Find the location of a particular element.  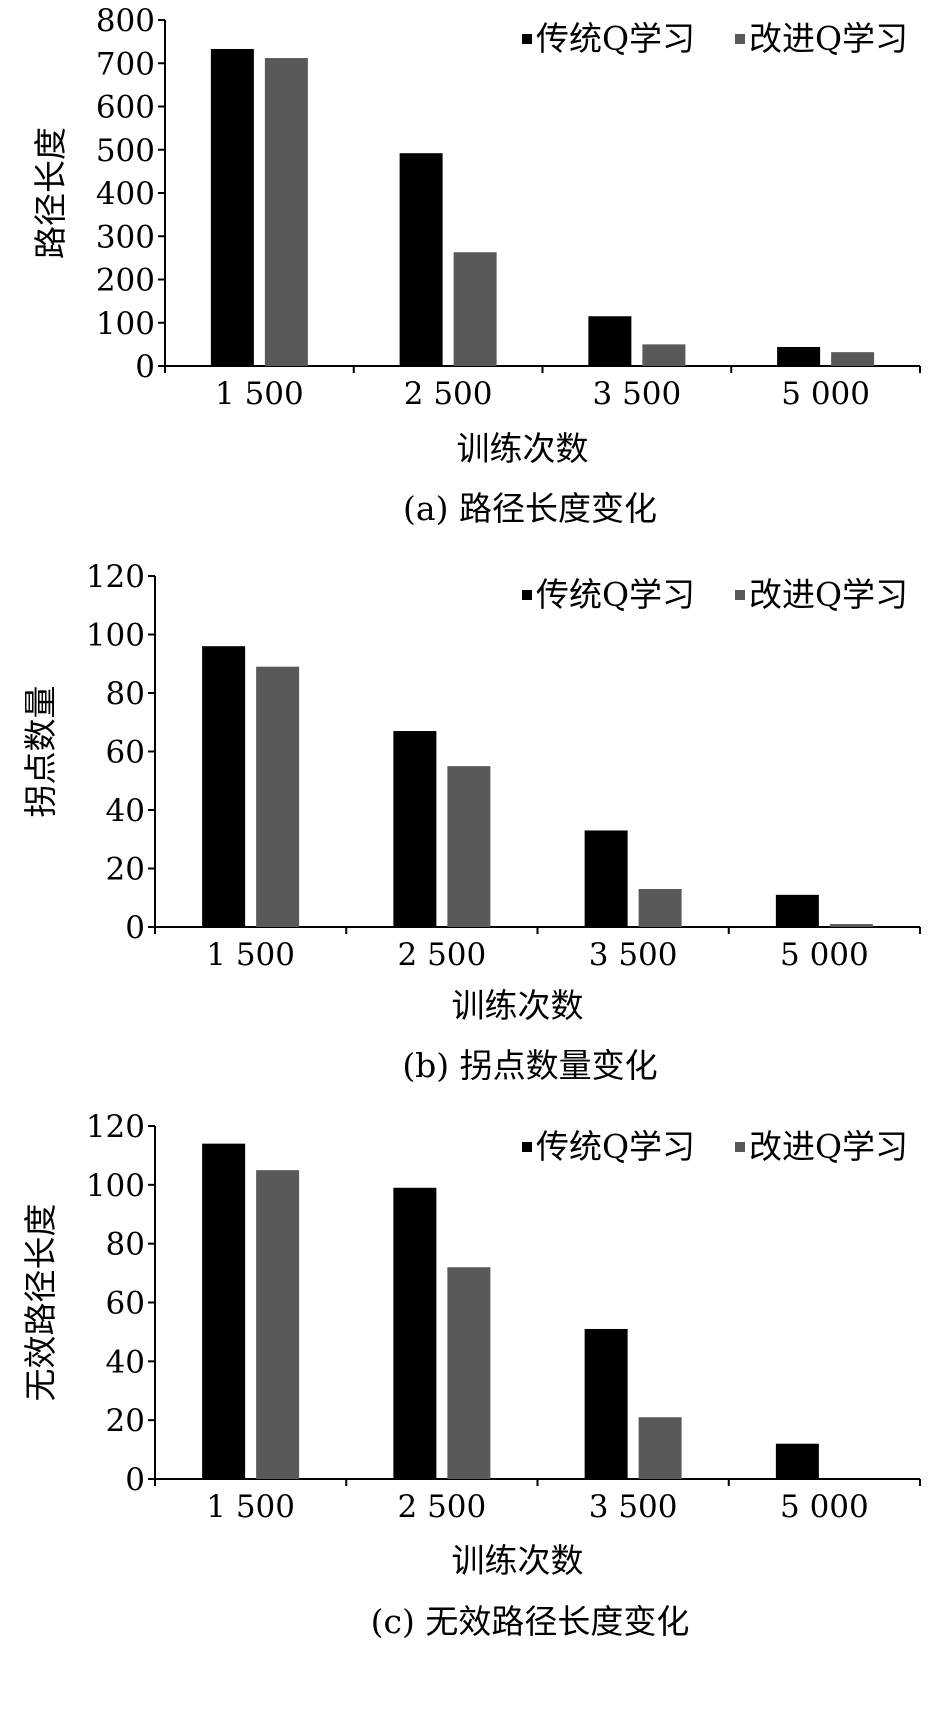

y-axis-title: 拐点数量 is located at coordinates (40, 752).